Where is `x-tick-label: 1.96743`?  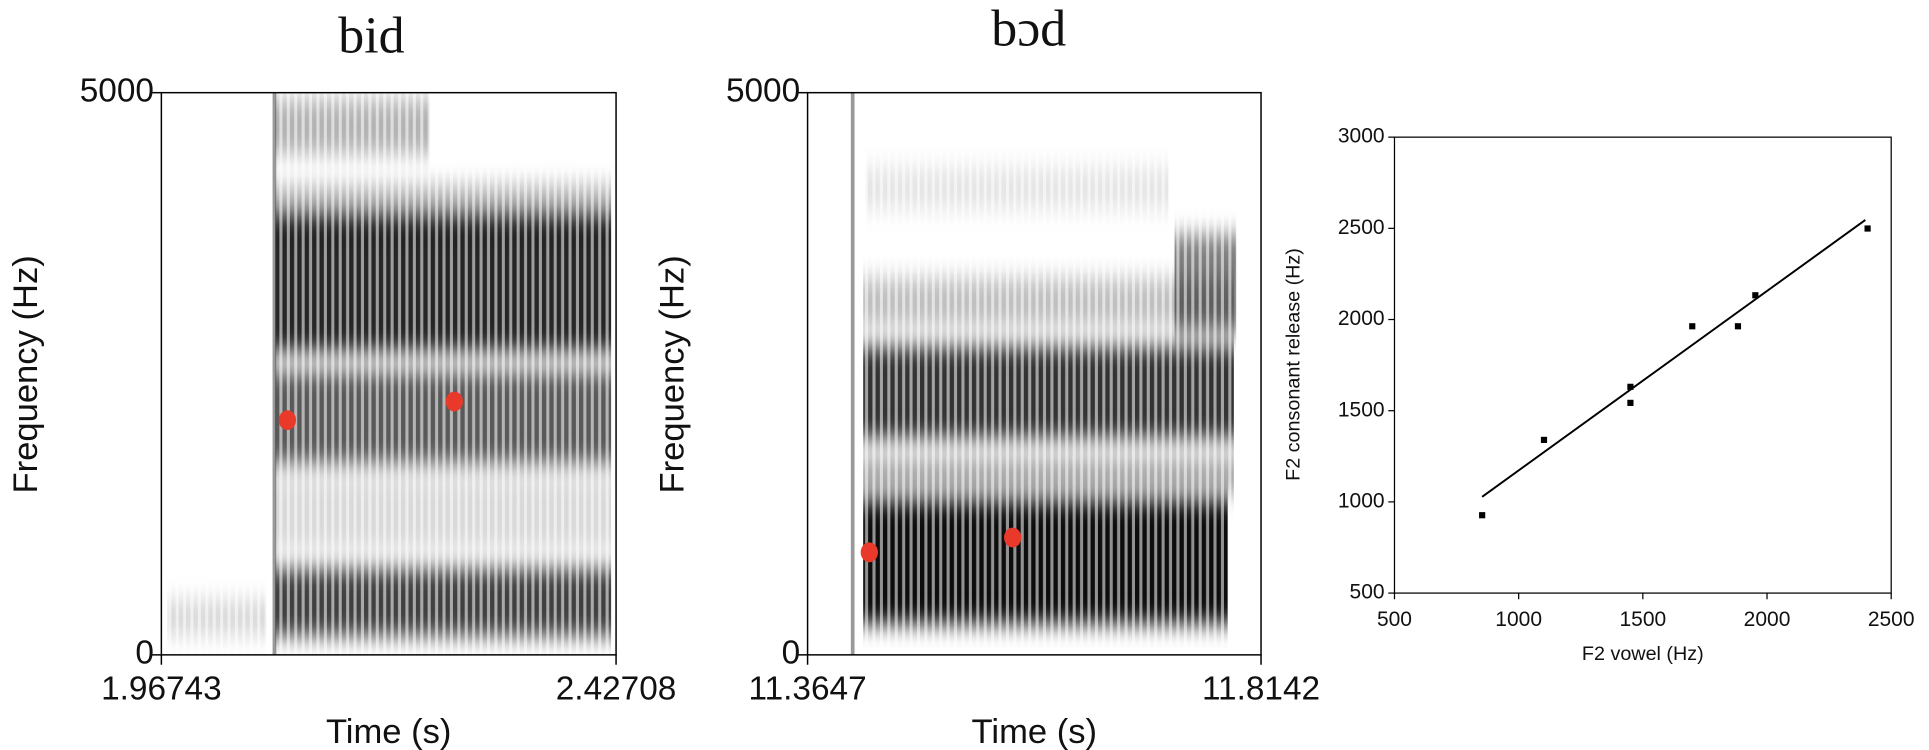 x-tick-label: 1.96743 is located at coordinates (161, 689).